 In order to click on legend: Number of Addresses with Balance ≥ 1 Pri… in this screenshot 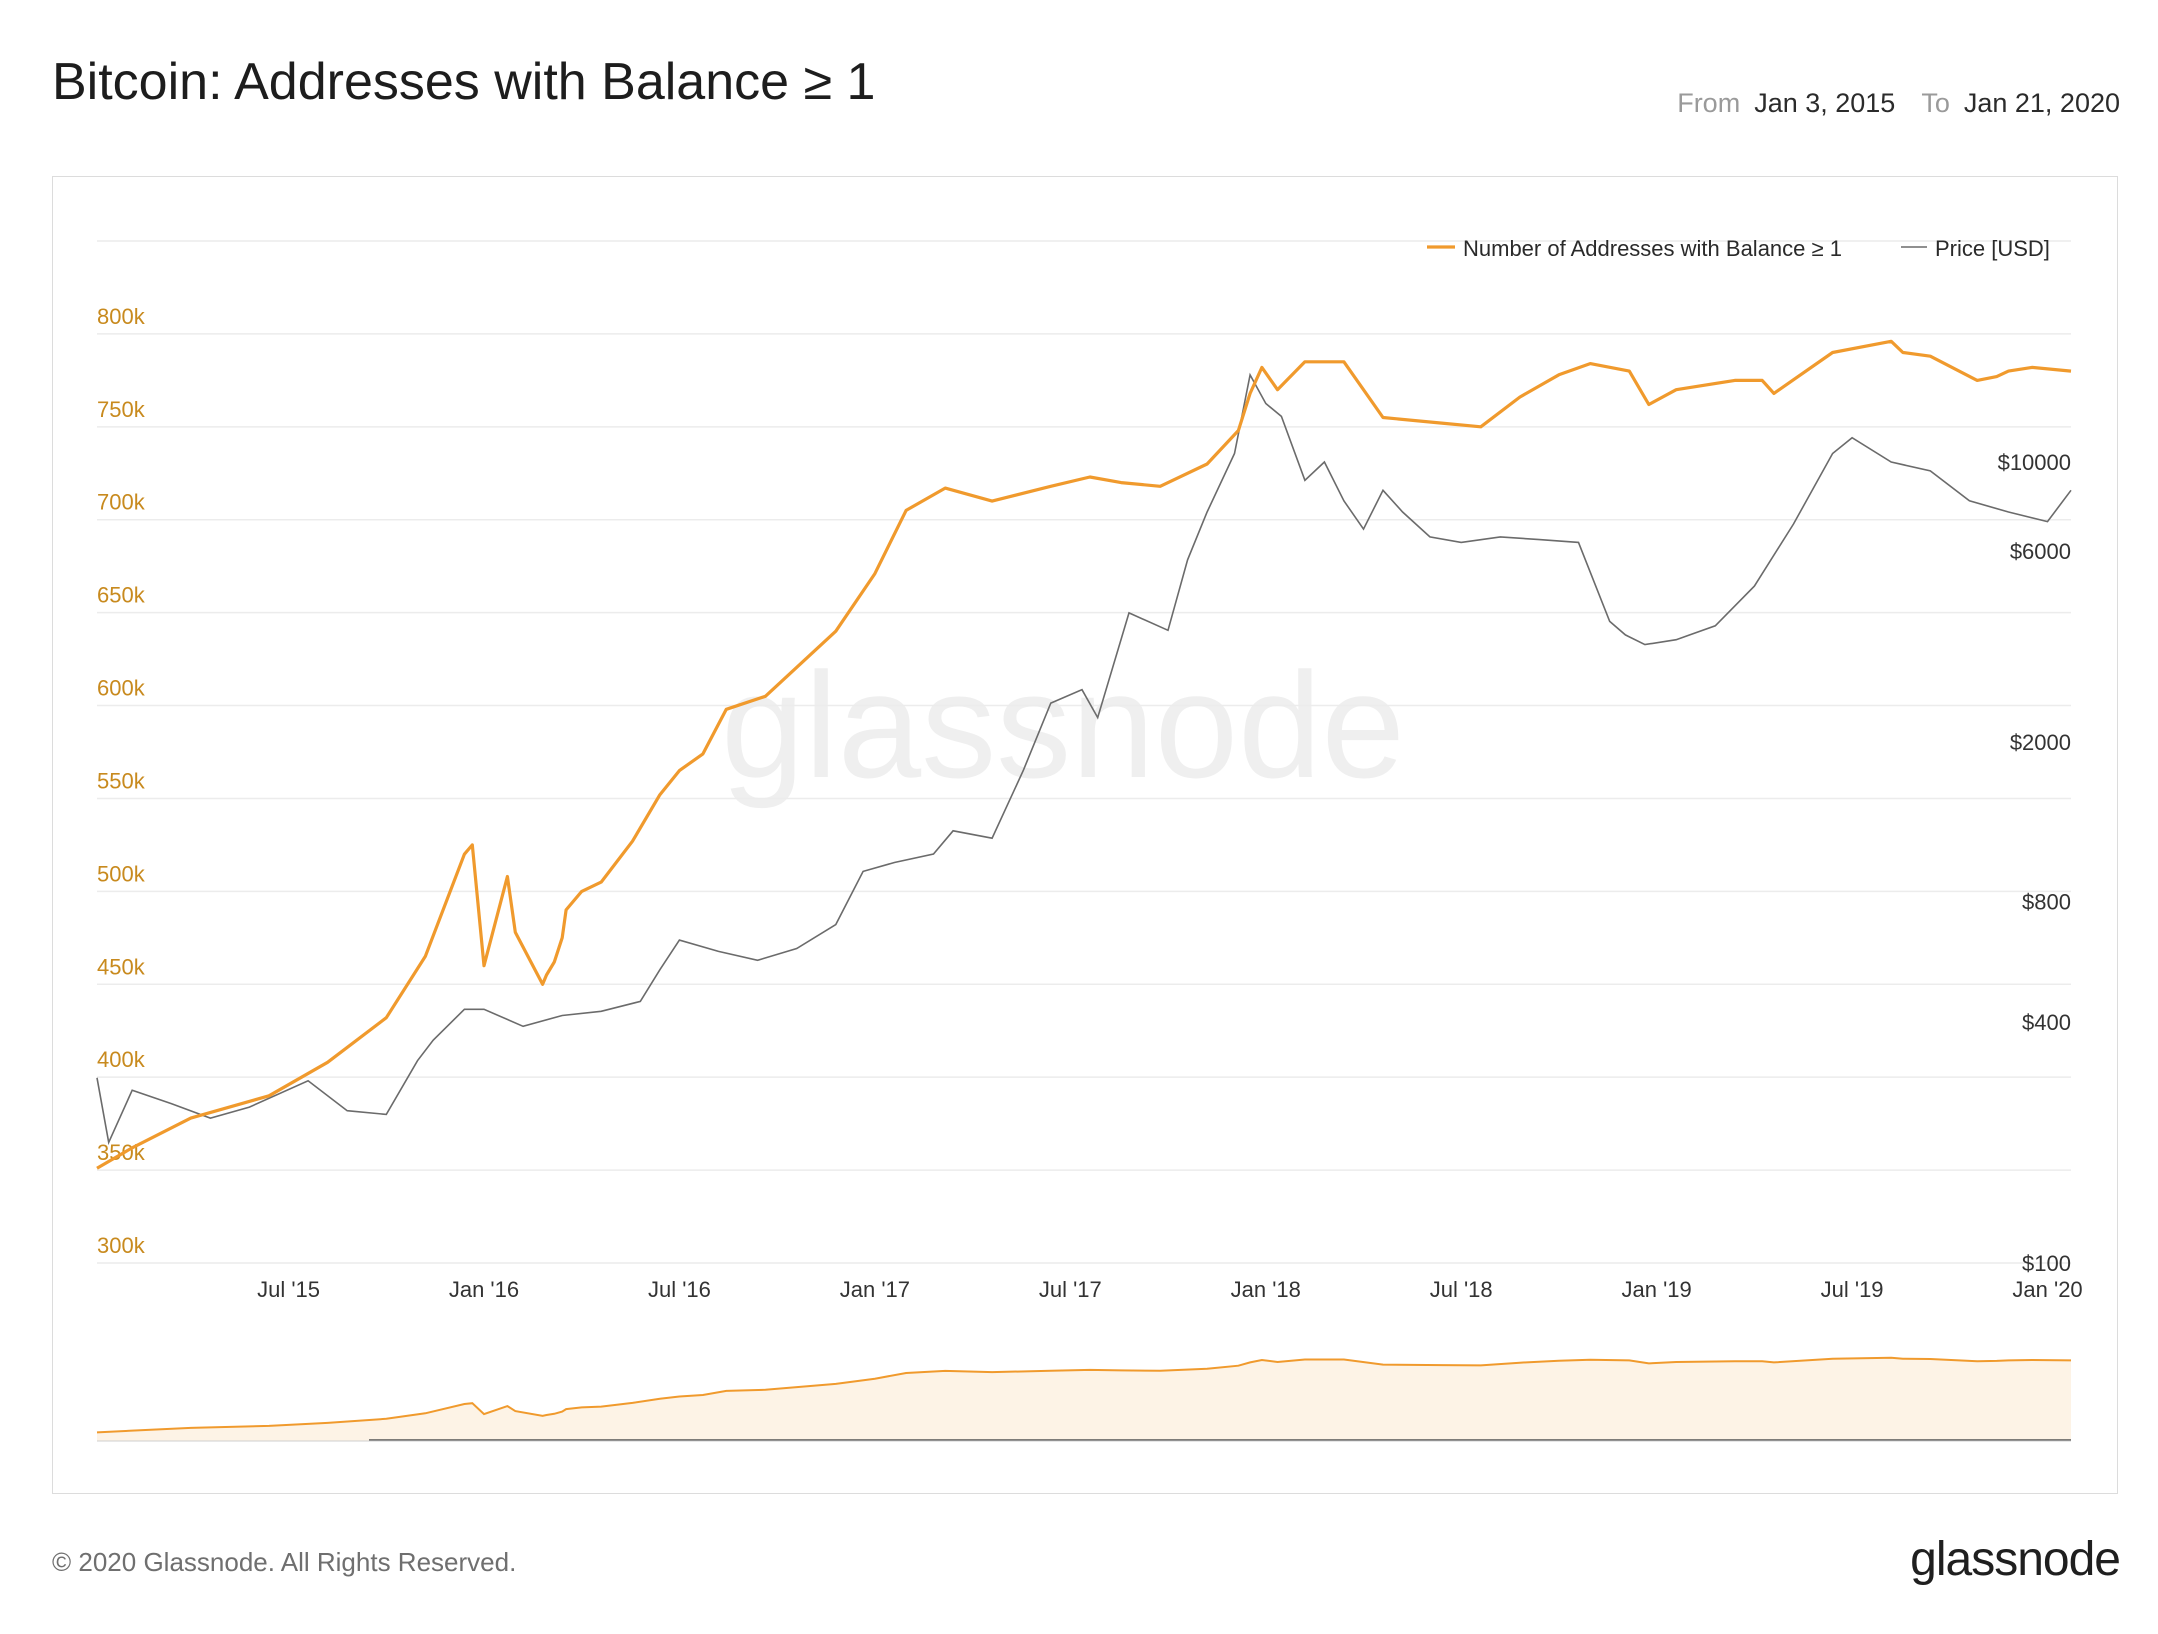, I will do `click(1738, 248)`.